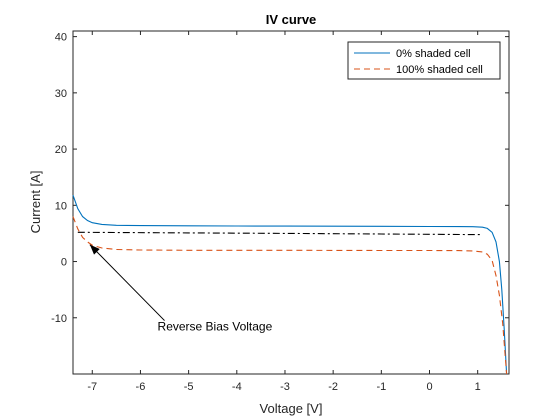 This screenshot has height=420, width=560. What do you see at coordinates (64, 263) in the screenshot?
I see `y-tick-label: 0` at bounding box center [64, 263].